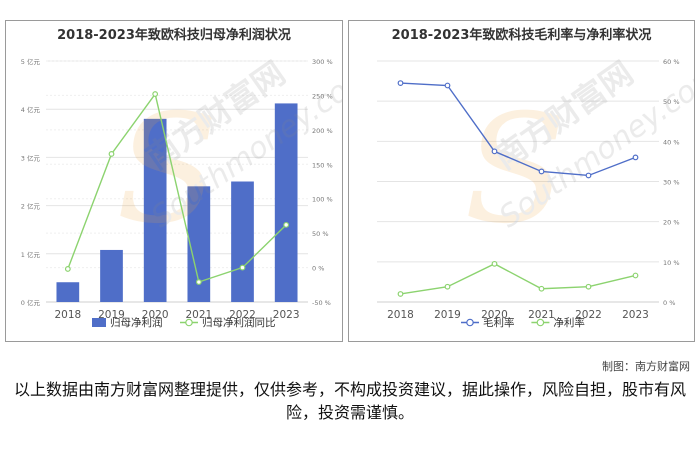 The height and width of the screenshot is (467, 700). What do you see at coordinates (671, 142) in the screenshot?
I see `y-right-tick-label: 40 %` at bounding box center [671, 142].